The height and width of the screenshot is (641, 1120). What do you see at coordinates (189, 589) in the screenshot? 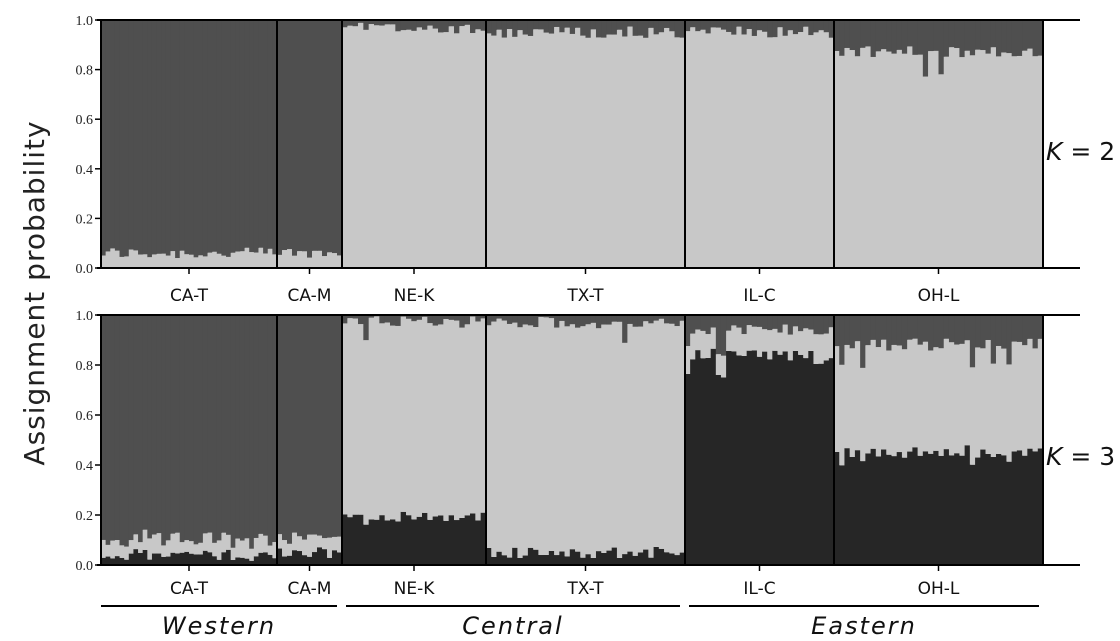
I see `population-label: CA-T` at bounding box center [189, 589].